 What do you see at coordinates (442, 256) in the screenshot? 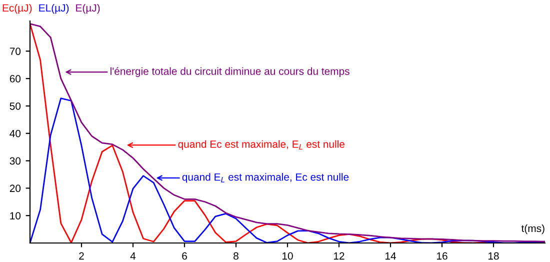
I see `x-tick-label: 16` at bounding box center [442, 256].